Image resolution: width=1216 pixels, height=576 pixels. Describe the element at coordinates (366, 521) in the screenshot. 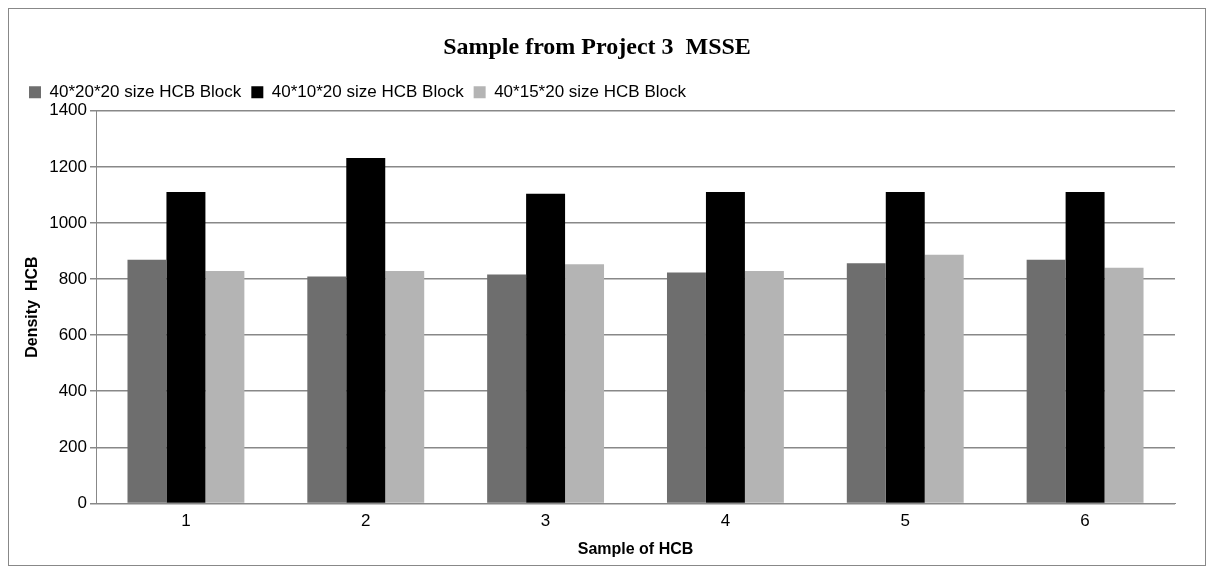

I see `x-tick-label: 2` at that location.